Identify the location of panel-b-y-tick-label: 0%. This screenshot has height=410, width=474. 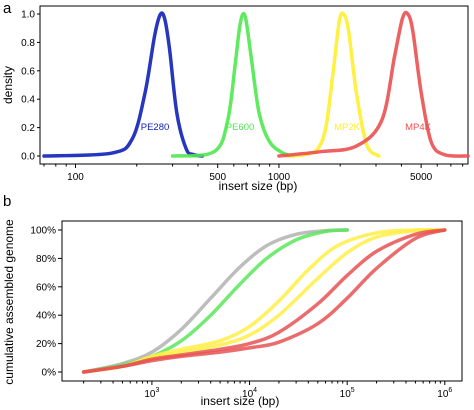
(49, 373).